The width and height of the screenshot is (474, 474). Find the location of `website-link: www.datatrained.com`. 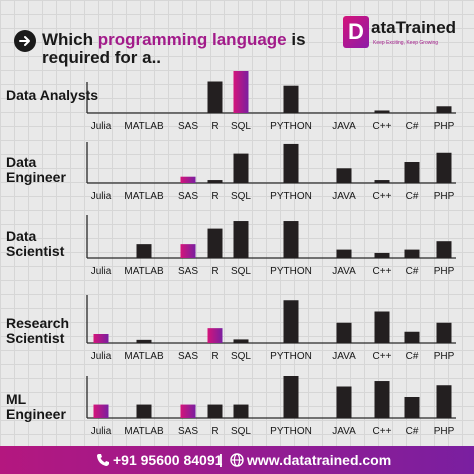

website-link: www.datatrained.com is located at coordinates (319, 460).